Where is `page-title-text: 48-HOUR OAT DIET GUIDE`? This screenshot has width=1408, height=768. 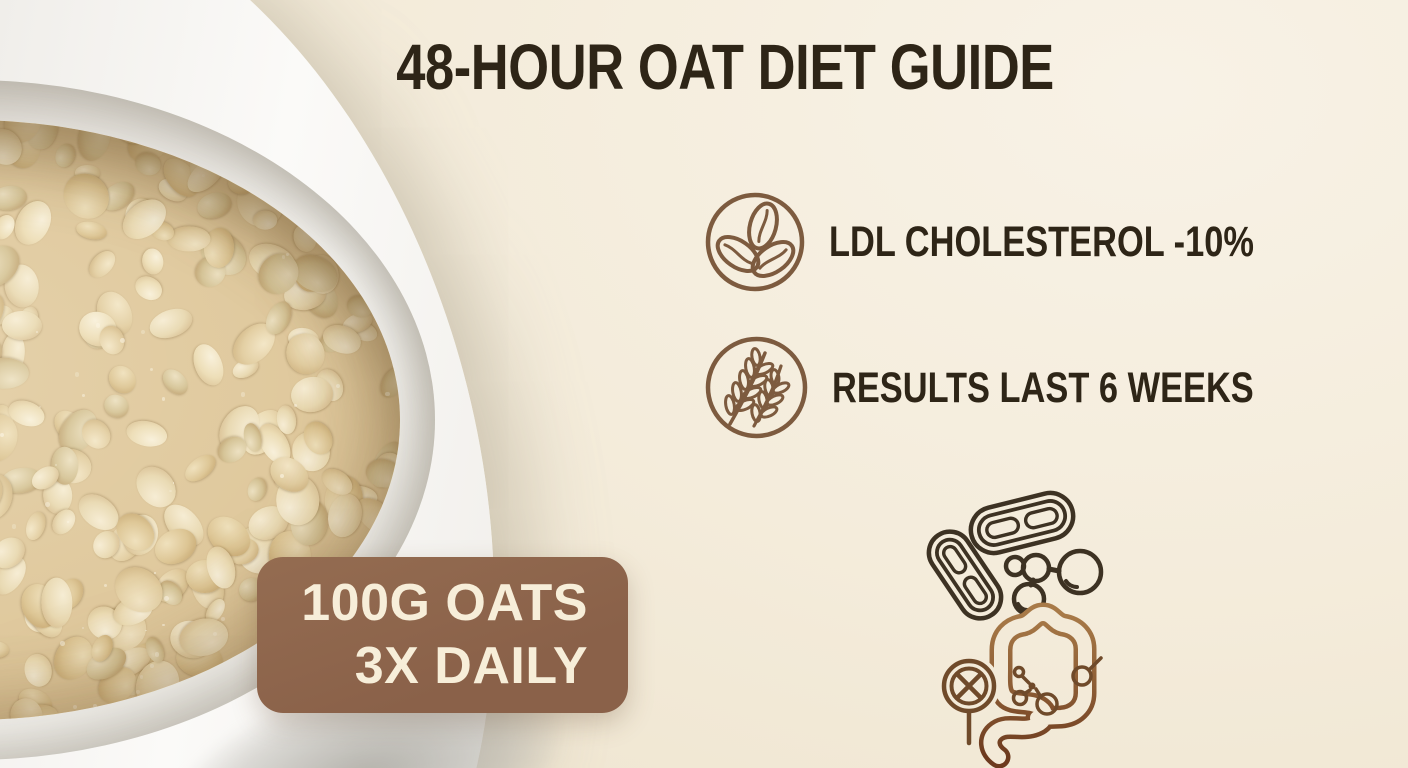 page-title-text: 48-HOUR OAT DIET GUIDE is located at coordinates (725, 67).